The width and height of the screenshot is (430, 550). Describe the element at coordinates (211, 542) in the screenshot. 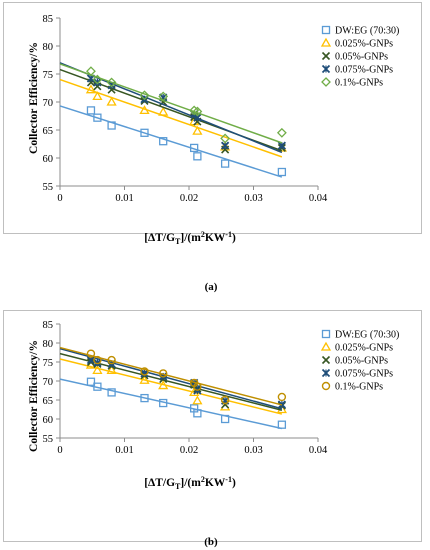

I see `panel-label-b: (b)` at that location.